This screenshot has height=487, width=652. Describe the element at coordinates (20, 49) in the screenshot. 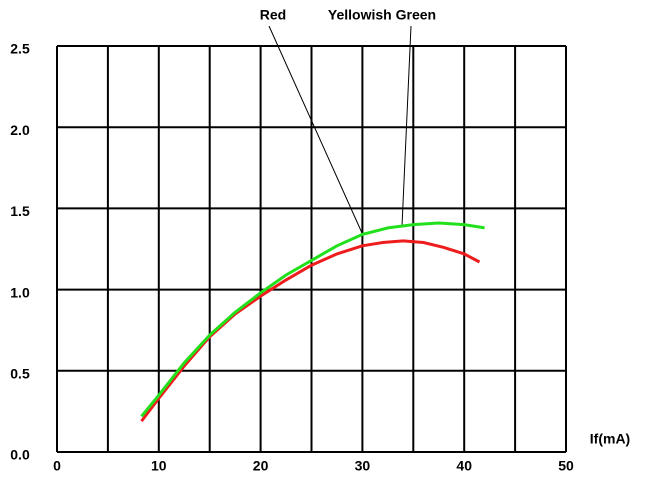

I see `y-tick-label: 2.5` at that location.